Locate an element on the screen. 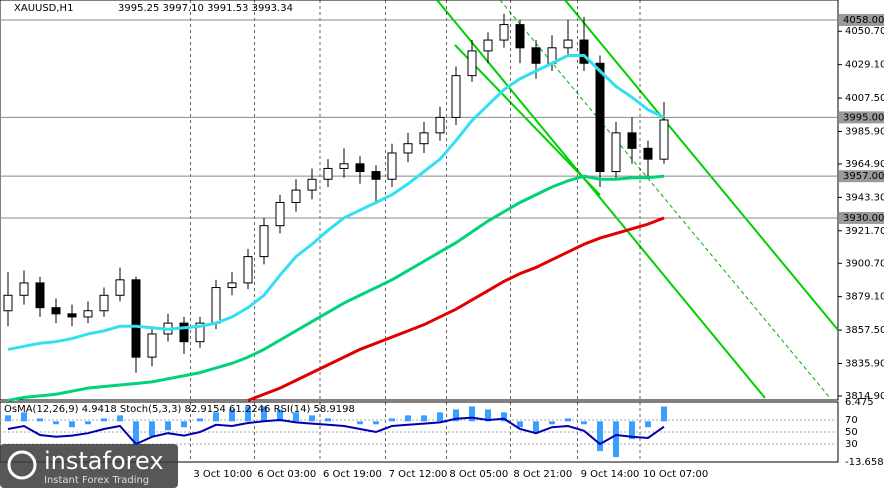 This screenshot has width=884, height=488. y-tick-label: 3879.10 is located at coordinates (864, 297).